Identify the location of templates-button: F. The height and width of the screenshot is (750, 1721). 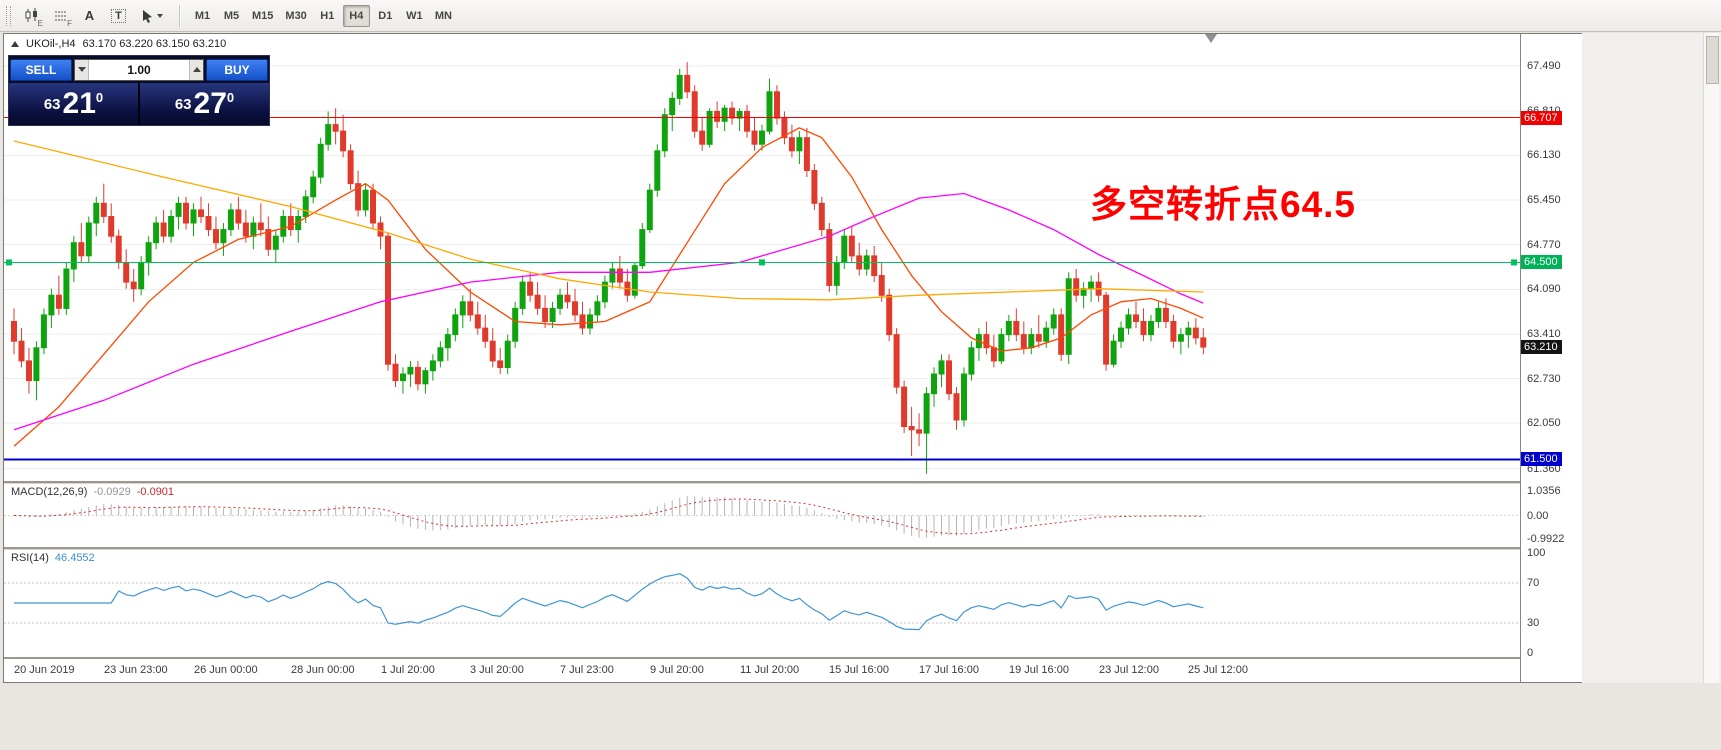
(60, 16).